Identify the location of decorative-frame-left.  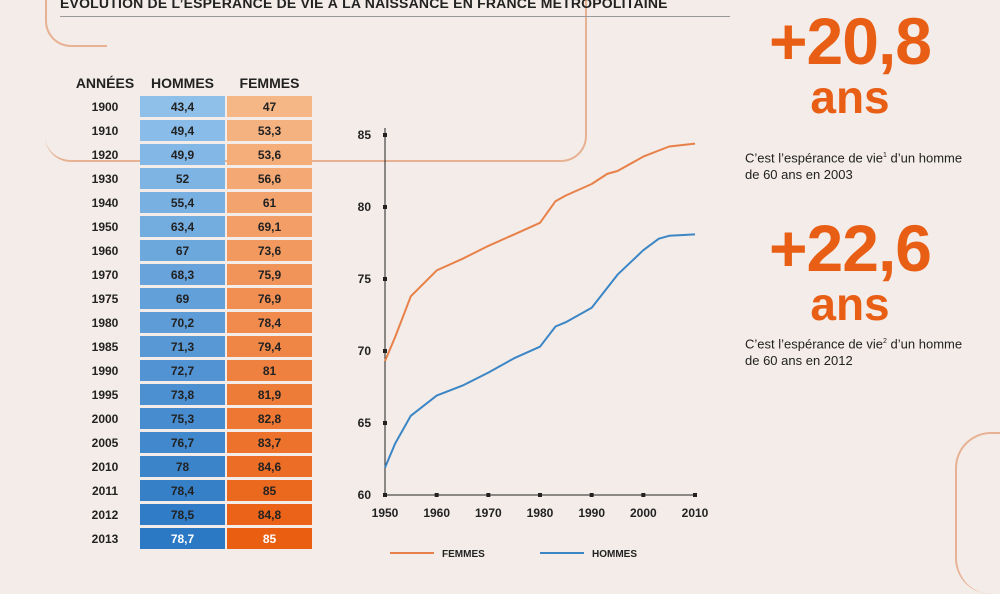
(76, 23).